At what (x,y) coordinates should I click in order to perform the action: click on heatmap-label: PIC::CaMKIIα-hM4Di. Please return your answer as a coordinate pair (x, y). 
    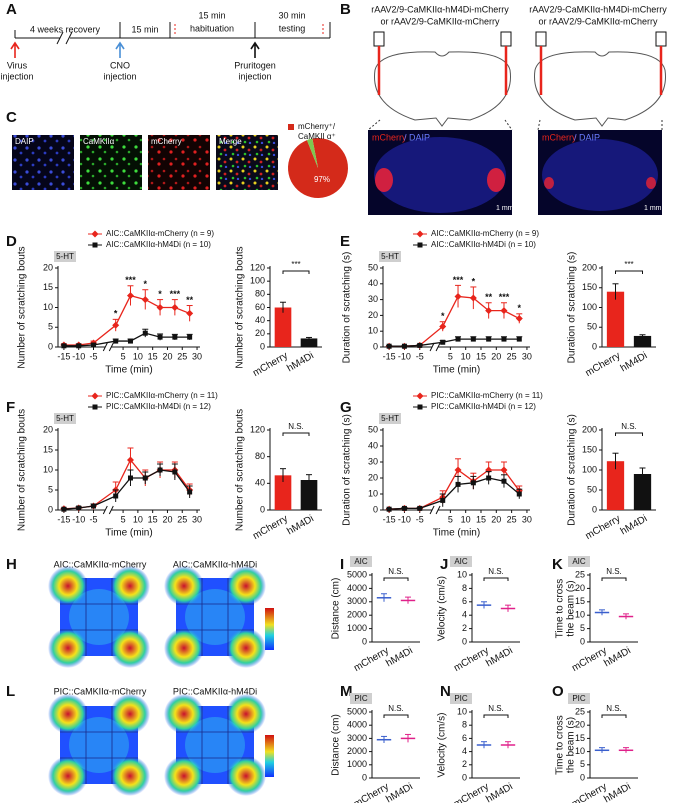
    Looking at the image, I should click on (215, 691).